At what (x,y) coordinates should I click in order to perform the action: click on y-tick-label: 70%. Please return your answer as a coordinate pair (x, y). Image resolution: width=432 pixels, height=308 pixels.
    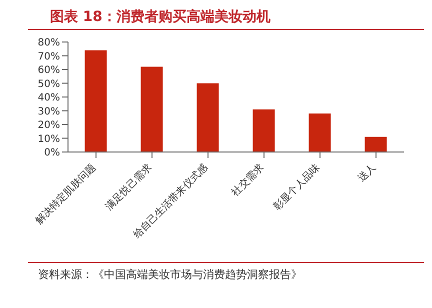
    Looking at the image, I should click on (49, 56).